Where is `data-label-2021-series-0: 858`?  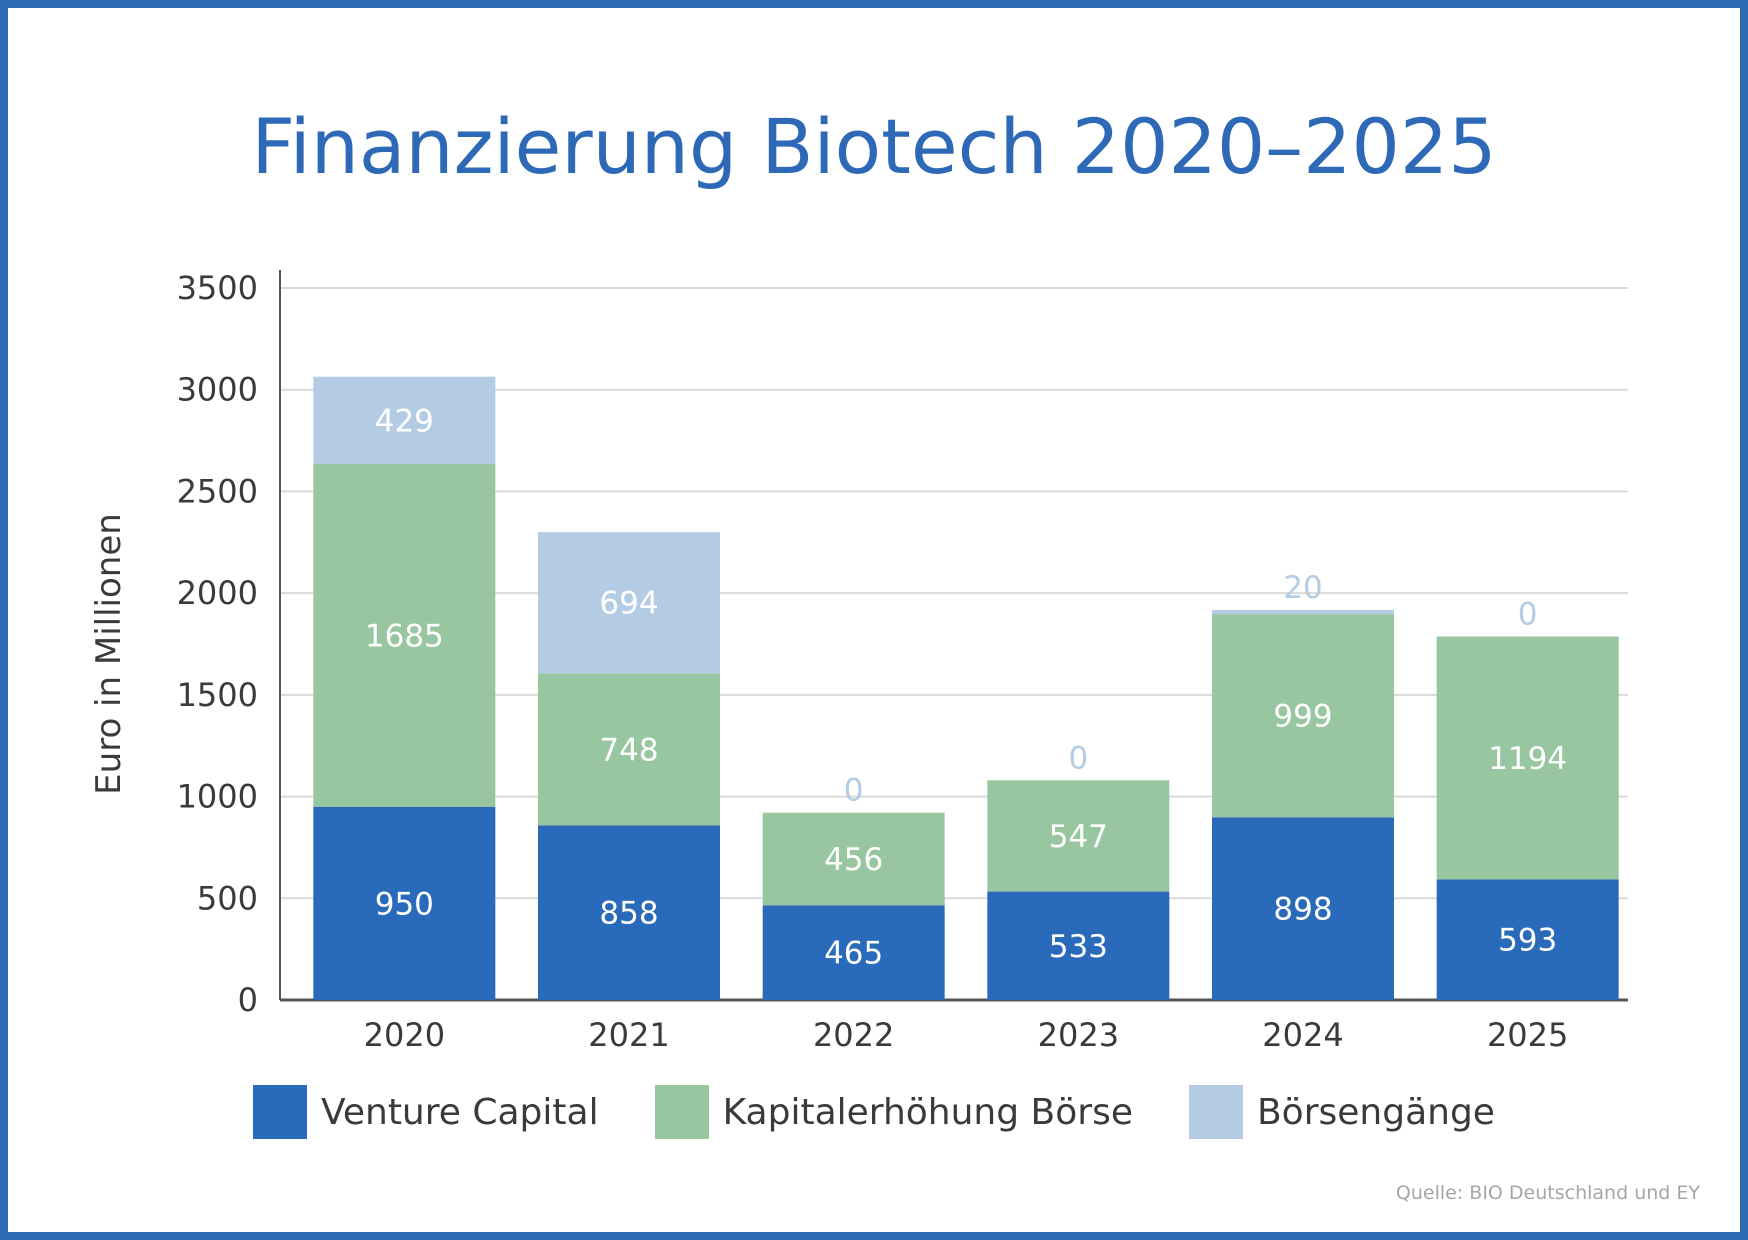
data-label-2021-series-0: 858 is located at coordinates (628, 914).